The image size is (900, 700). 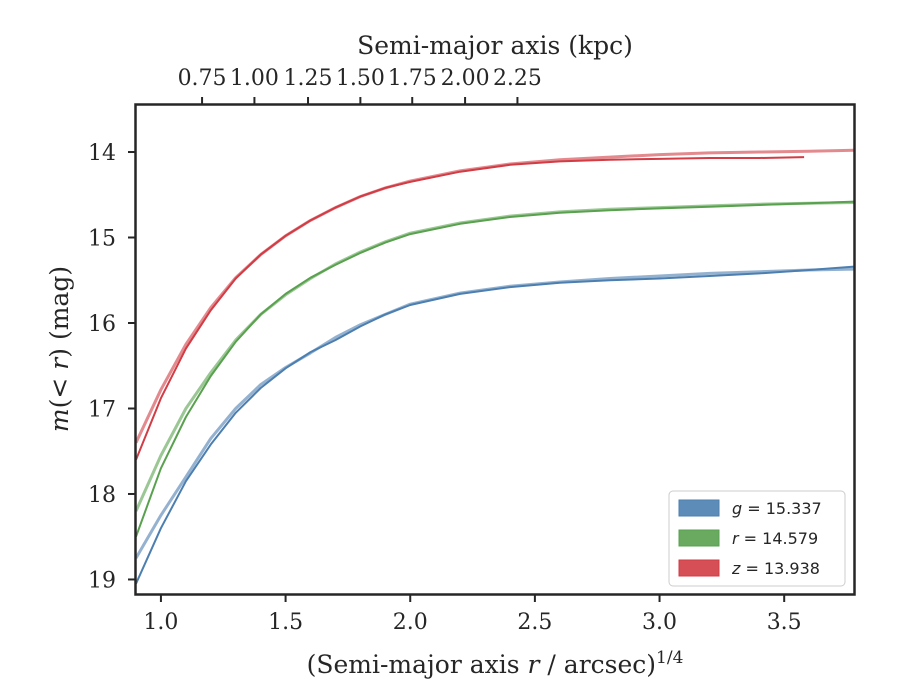 What do you see at coordinates (699, 538) in the screenshot?
I see `legend-swatch-r` at bounding box center [699, 538].